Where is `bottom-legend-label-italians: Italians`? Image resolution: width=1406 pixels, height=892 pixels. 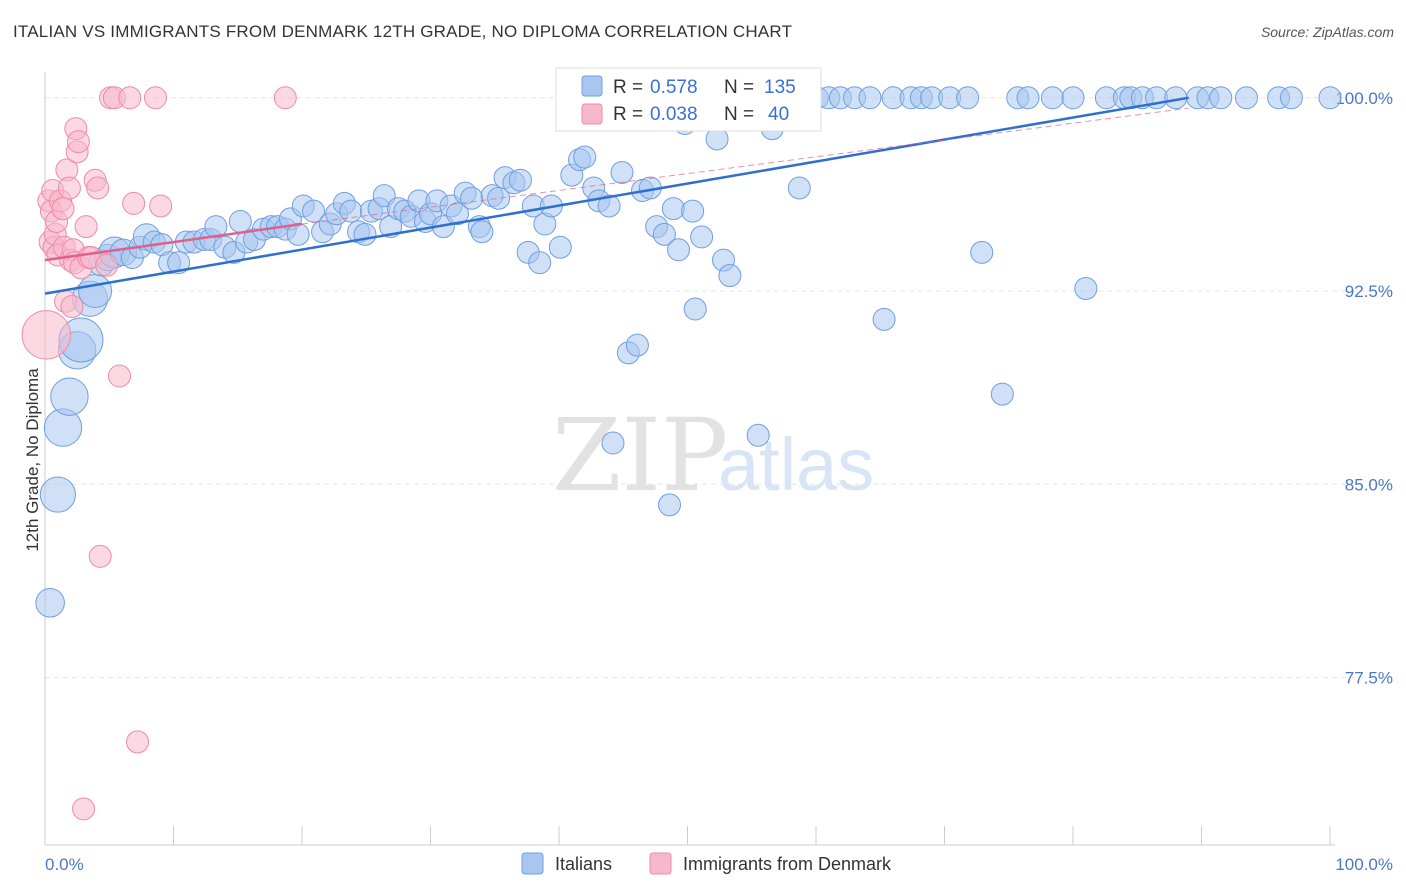
bottom-legend-label-italians: Italians is located at coordinates (583, 864).